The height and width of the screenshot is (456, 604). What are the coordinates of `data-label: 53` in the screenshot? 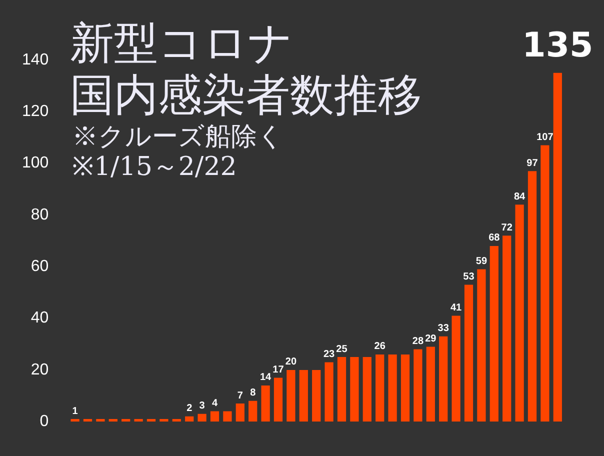 It's located at (469, 276).